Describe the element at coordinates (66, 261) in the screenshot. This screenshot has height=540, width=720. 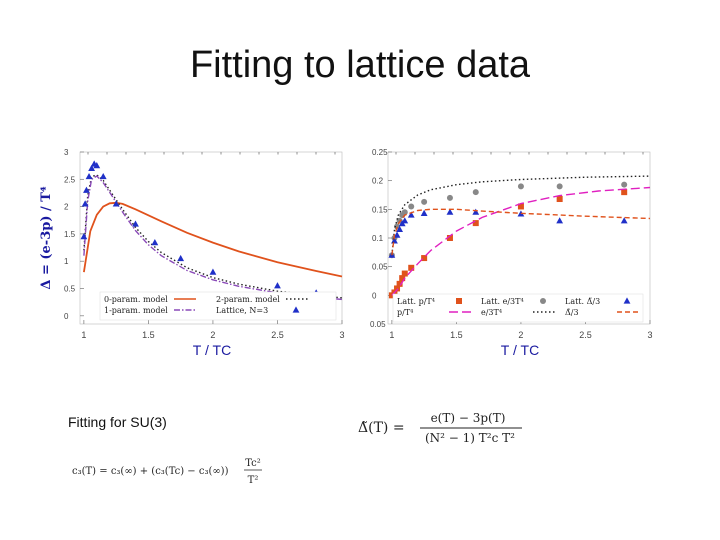
I see `y-tick-label: 1` at that location.